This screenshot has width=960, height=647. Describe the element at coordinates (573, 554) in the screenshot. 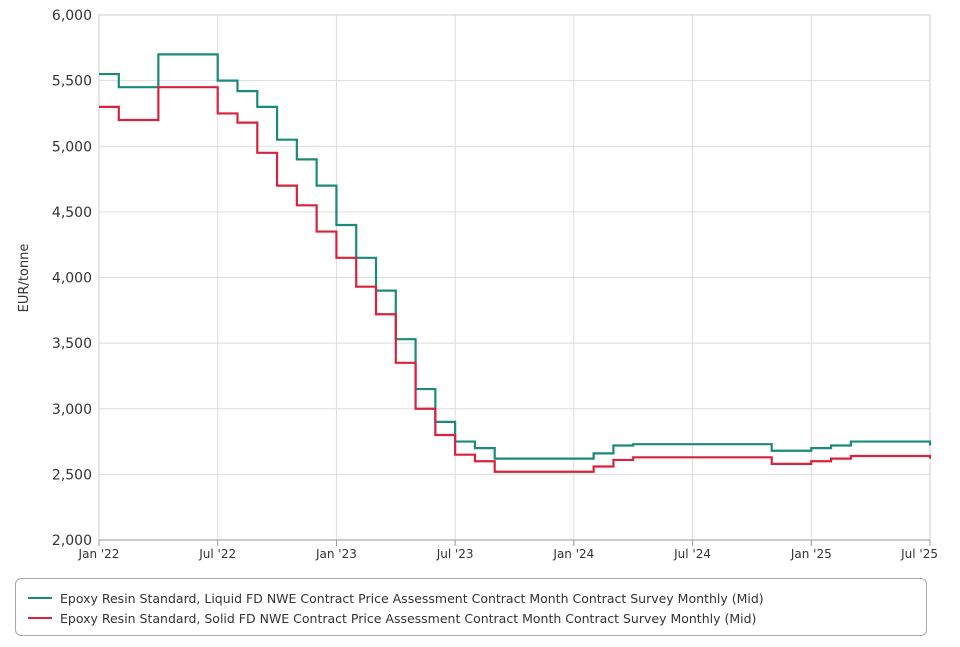

I see `x-tick-label: Jan '24` at that location.